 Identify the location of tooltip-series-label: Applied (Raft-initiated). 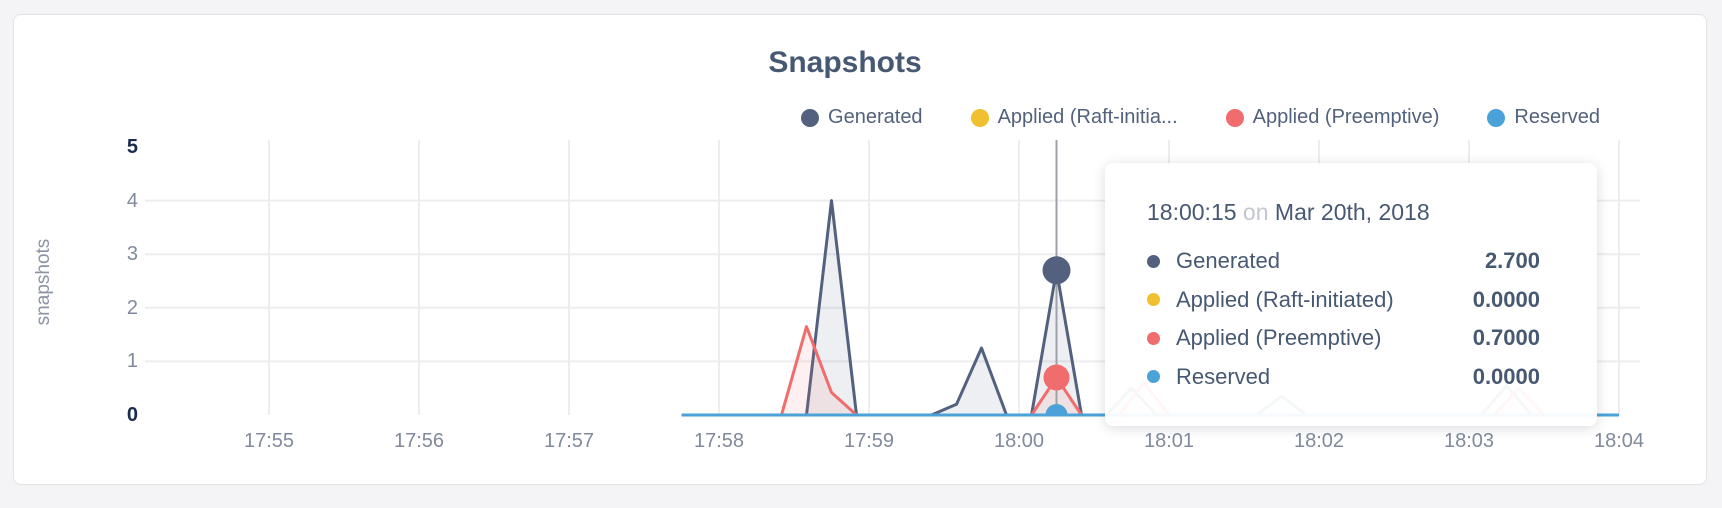
(1285, 299).